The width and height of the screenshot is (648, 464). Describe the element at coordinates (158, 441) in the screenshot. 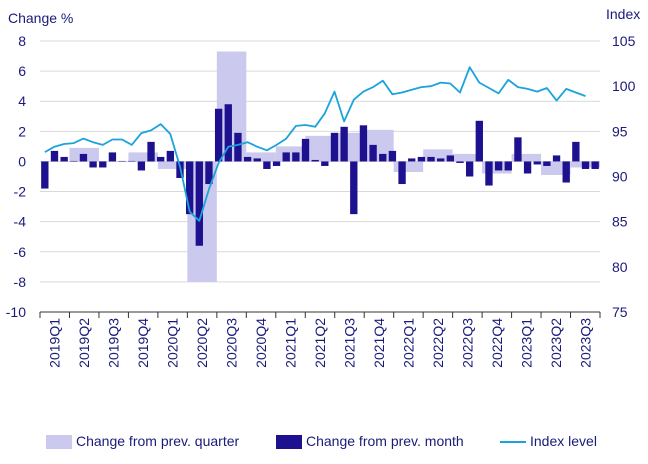

I see `legend-label-quarter: Change from prev. quarter` at that location.